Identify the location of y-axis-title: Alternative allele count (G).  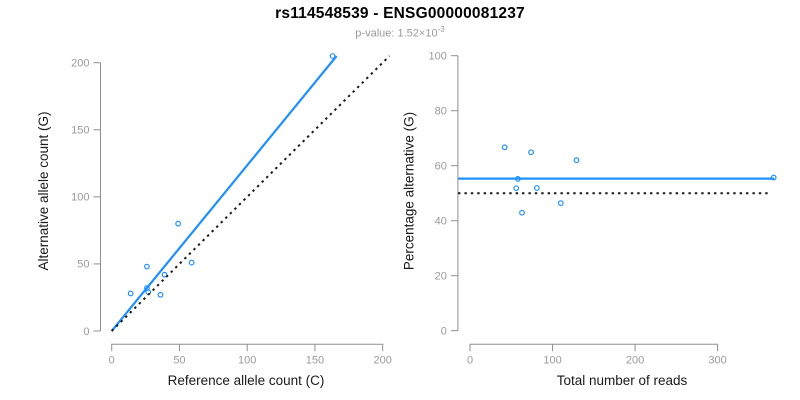
(43, 190).